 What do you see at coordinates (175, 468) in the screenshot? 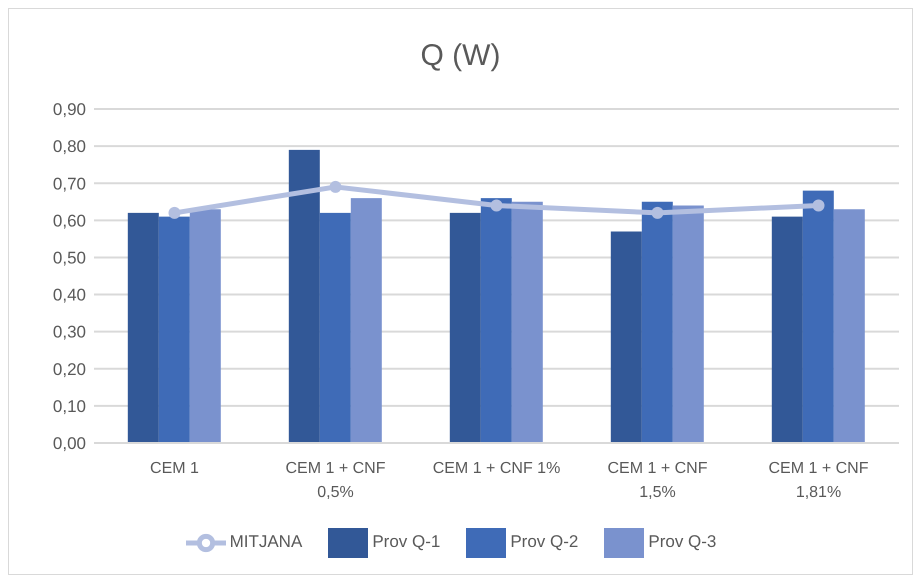
I see `x-tick-label: CEM 1` at bounding box center [175, 468].